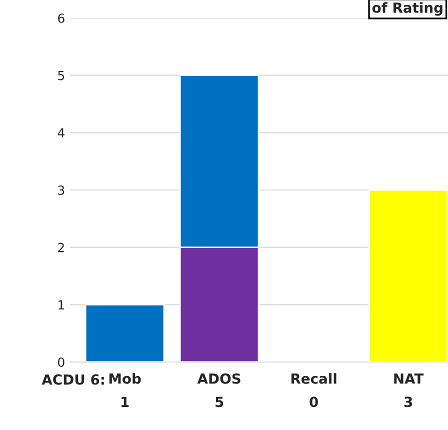  What do you see at coordinates (314, 402) in the screenshot?
I see `text: 0` at bounding box center [314, 402].